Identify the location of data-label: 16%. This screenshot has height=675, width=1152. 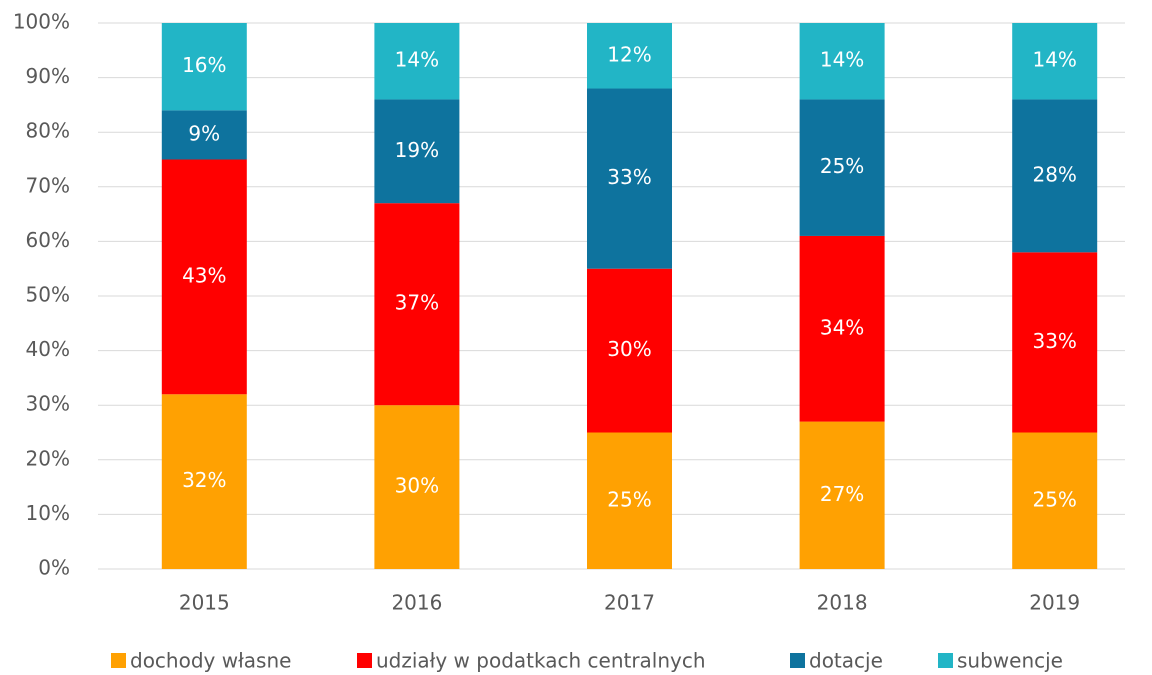
(204, 65).